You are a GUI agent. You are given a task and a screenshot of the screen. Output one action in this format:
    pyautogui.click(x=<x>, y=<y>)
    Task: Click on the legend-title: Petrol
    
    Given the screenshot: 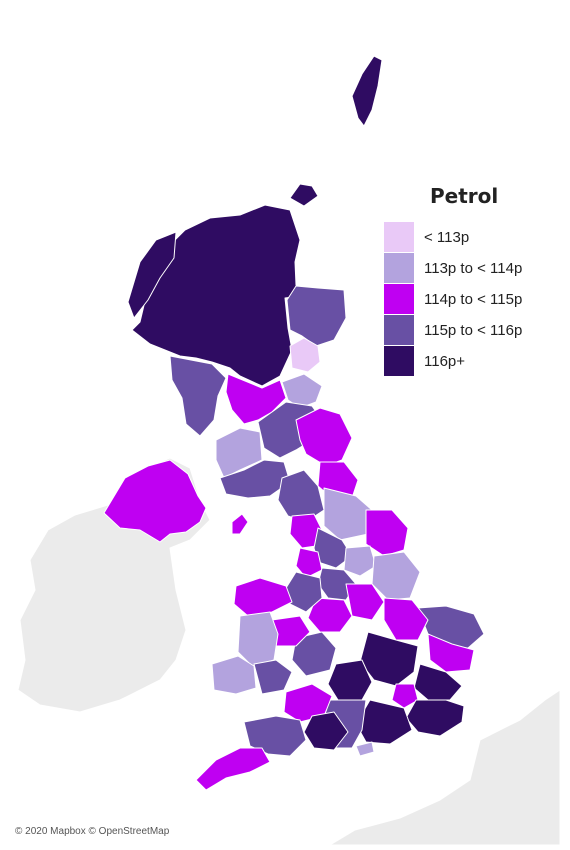 What is the action you would take?
    pyautogui.click(x=464, y=196)
    